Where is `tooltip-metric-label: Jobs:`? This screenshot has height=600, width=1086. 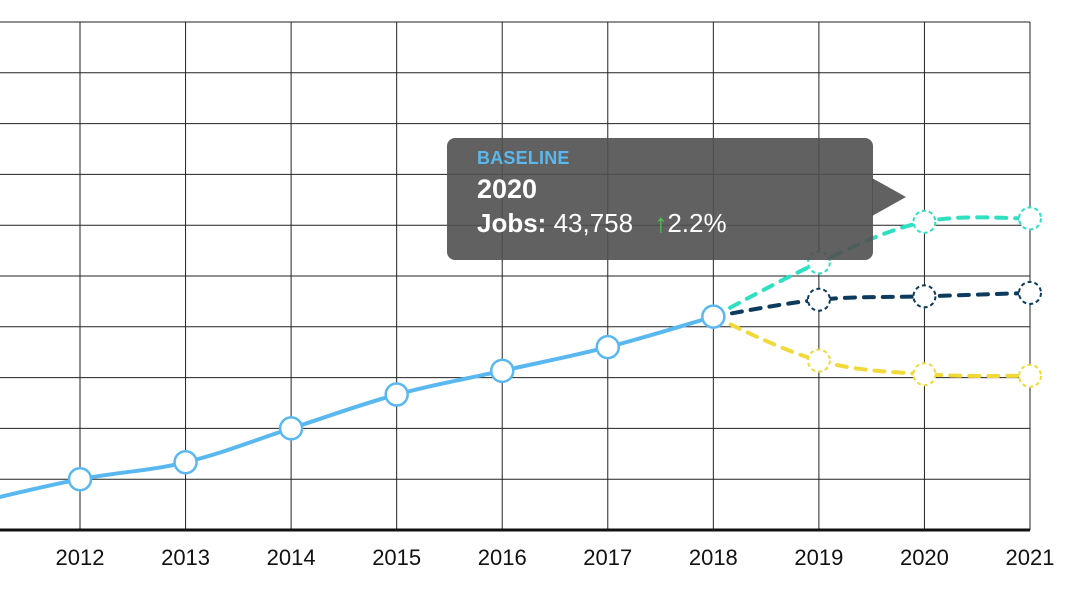
tooltip-metric-label: Jobs: is located at coordinates (512, 223).